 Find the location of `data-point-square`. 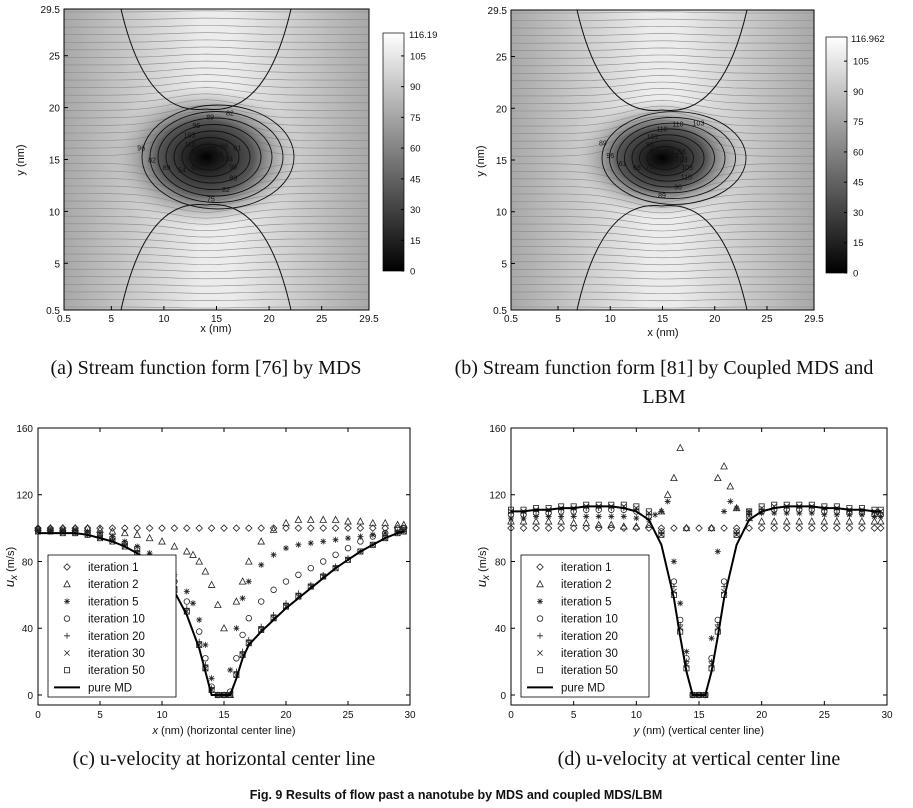

data-point-square is located at coordinates (540, 670).